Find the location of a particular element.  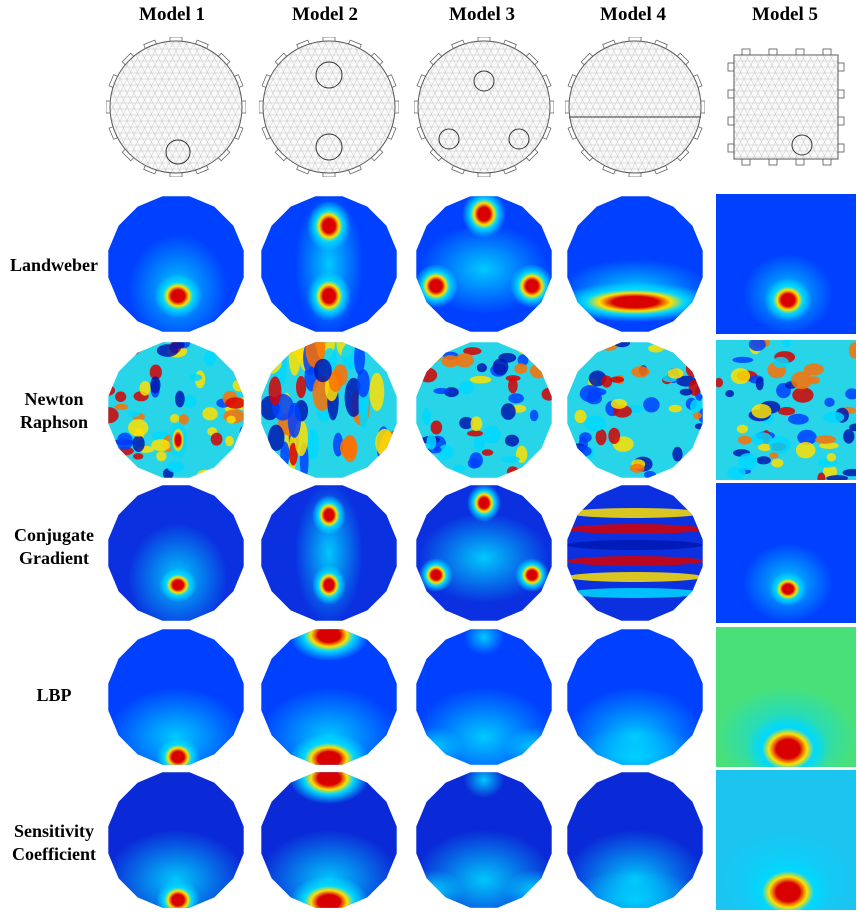

column-header-model-5: Model 5 is located at coordinates (785, 14).